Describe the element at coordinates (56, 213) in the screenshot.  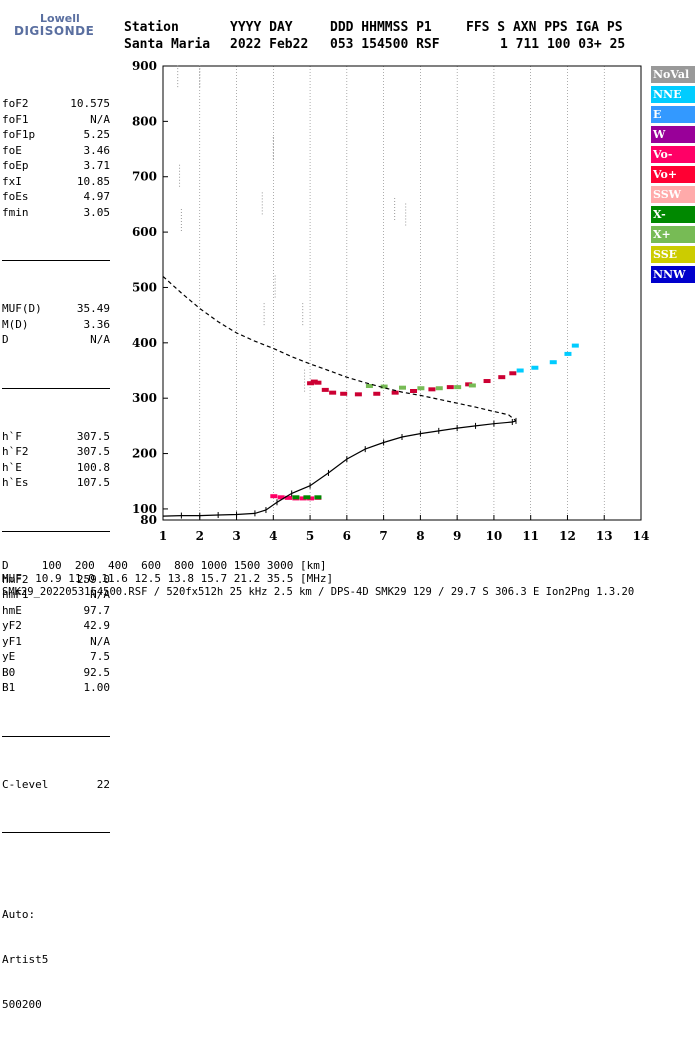
I see `param-row: fmin 3.05` at that location.